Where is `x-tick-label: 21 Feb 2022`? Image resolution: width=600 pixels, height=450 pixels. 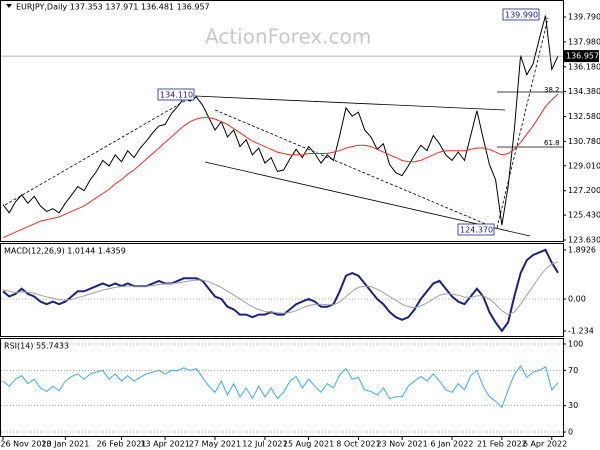
x-tick-label: 21 Feb 2022 is located at coordinates (502, 444).